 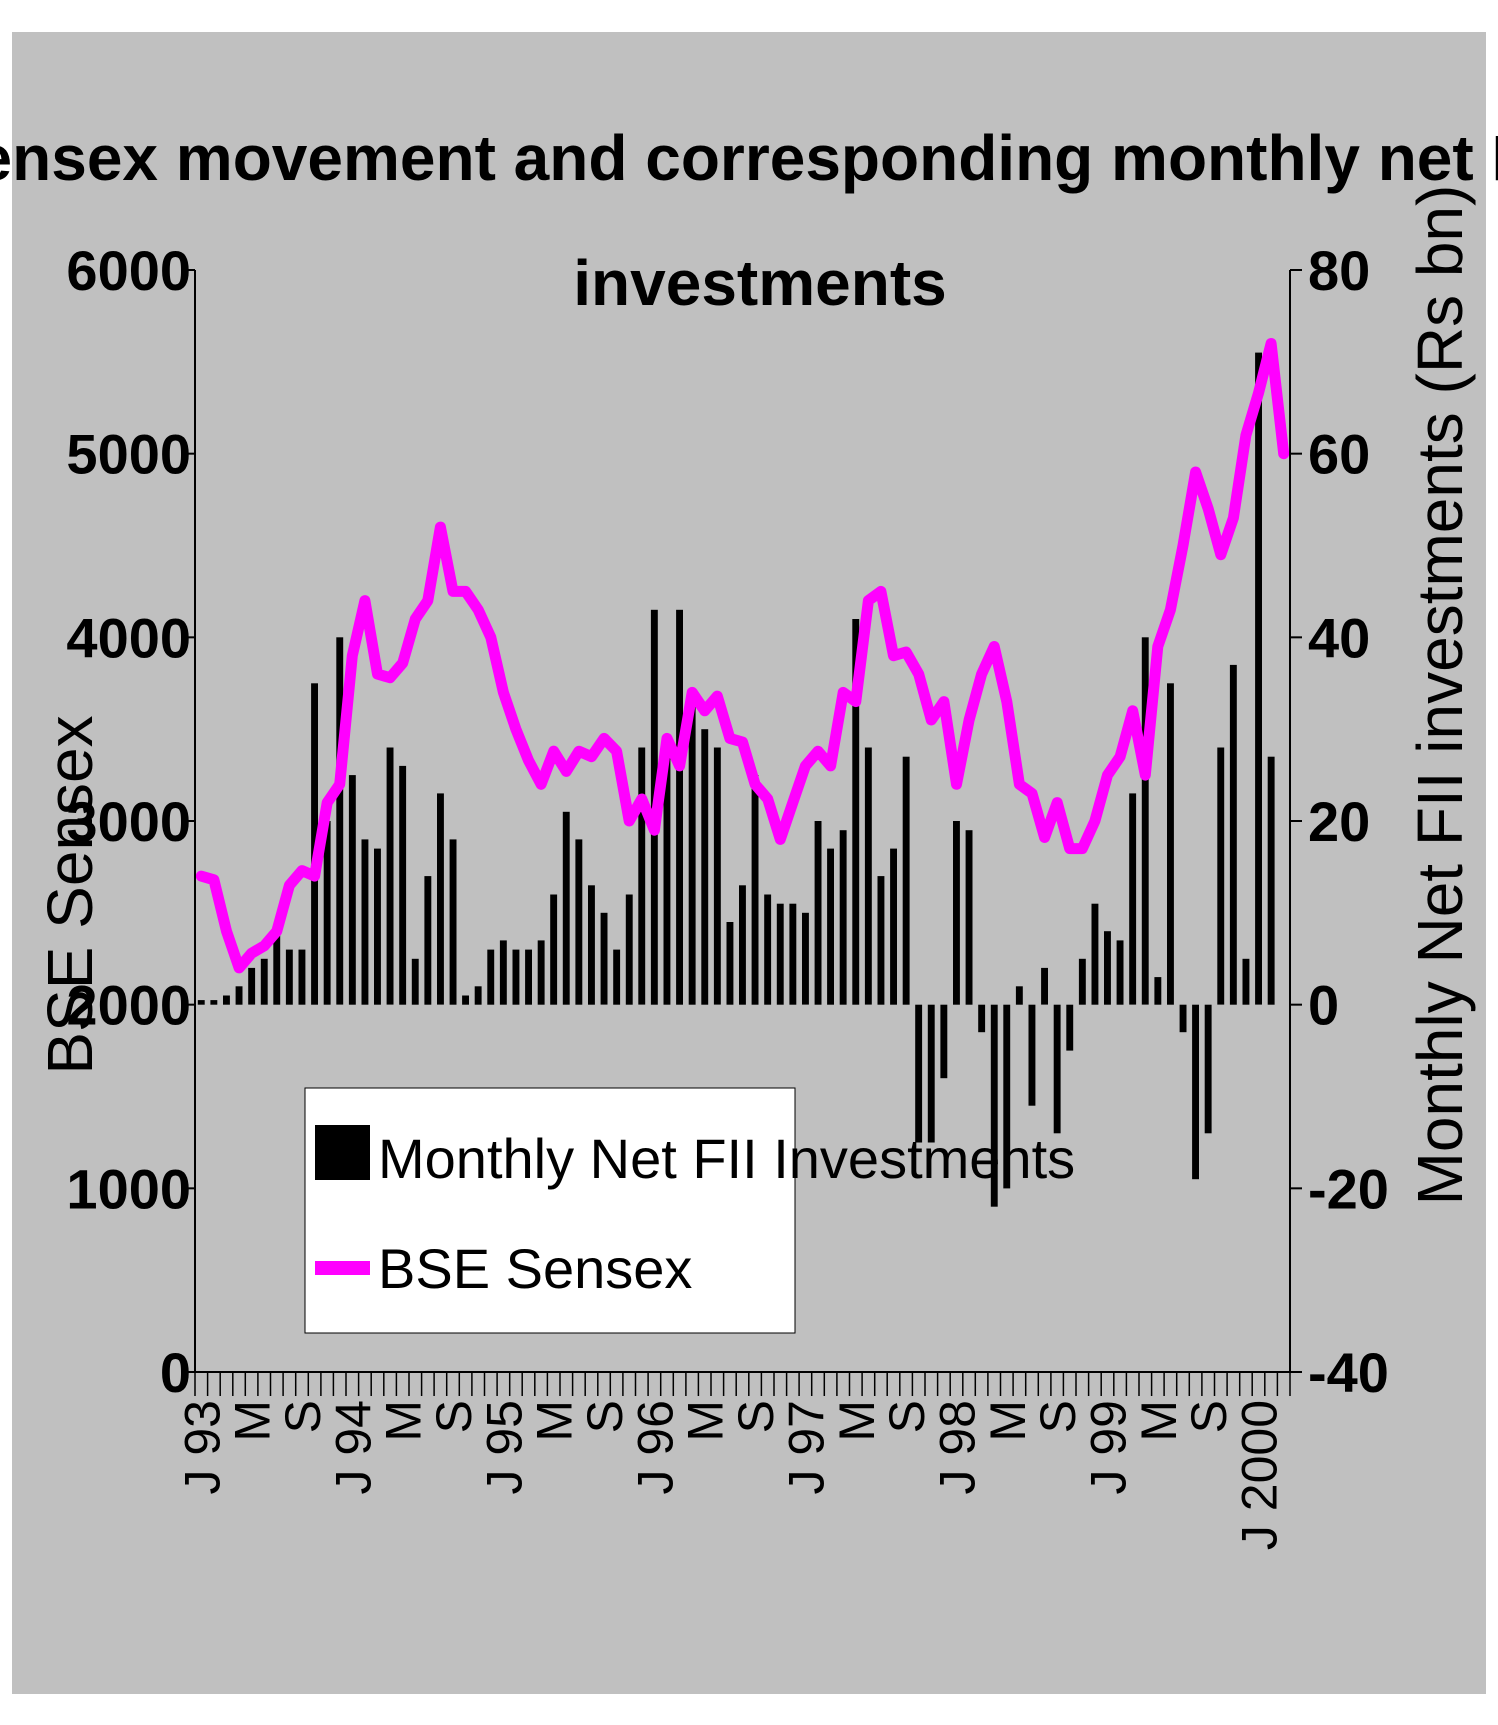 I want to click on chart-title-line-2: investments, so click(x=759, y=283).